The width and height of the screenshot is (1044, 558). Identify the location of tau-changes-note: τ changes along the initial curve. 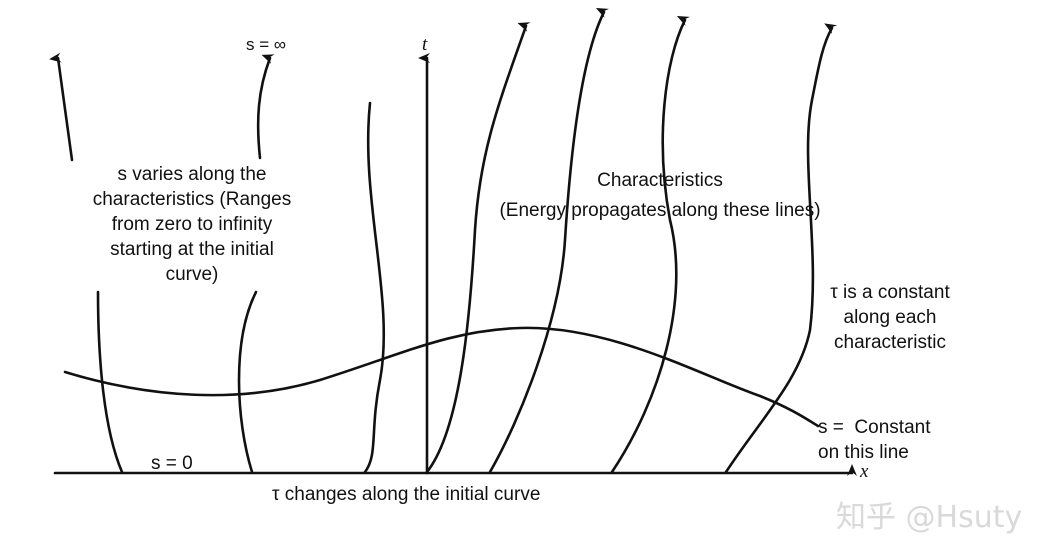
(406, 494).